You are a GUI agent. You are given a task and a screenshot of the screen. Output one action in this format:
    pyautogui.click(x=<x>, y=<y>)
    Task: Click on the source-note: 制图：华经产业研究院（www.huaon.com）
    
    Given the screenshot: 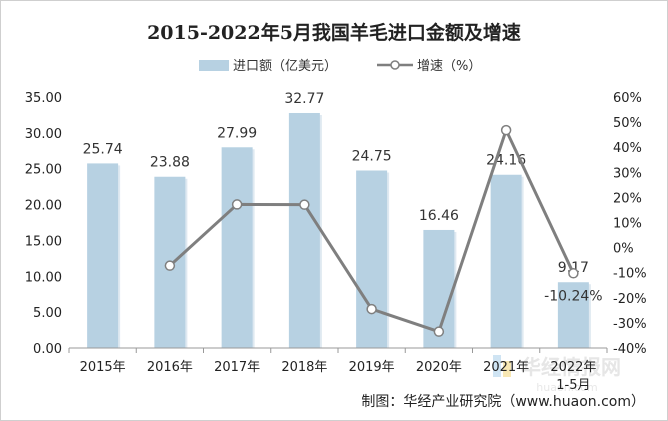 What is the action you would take?
    pyautogui.click(x=503, y=402)
    